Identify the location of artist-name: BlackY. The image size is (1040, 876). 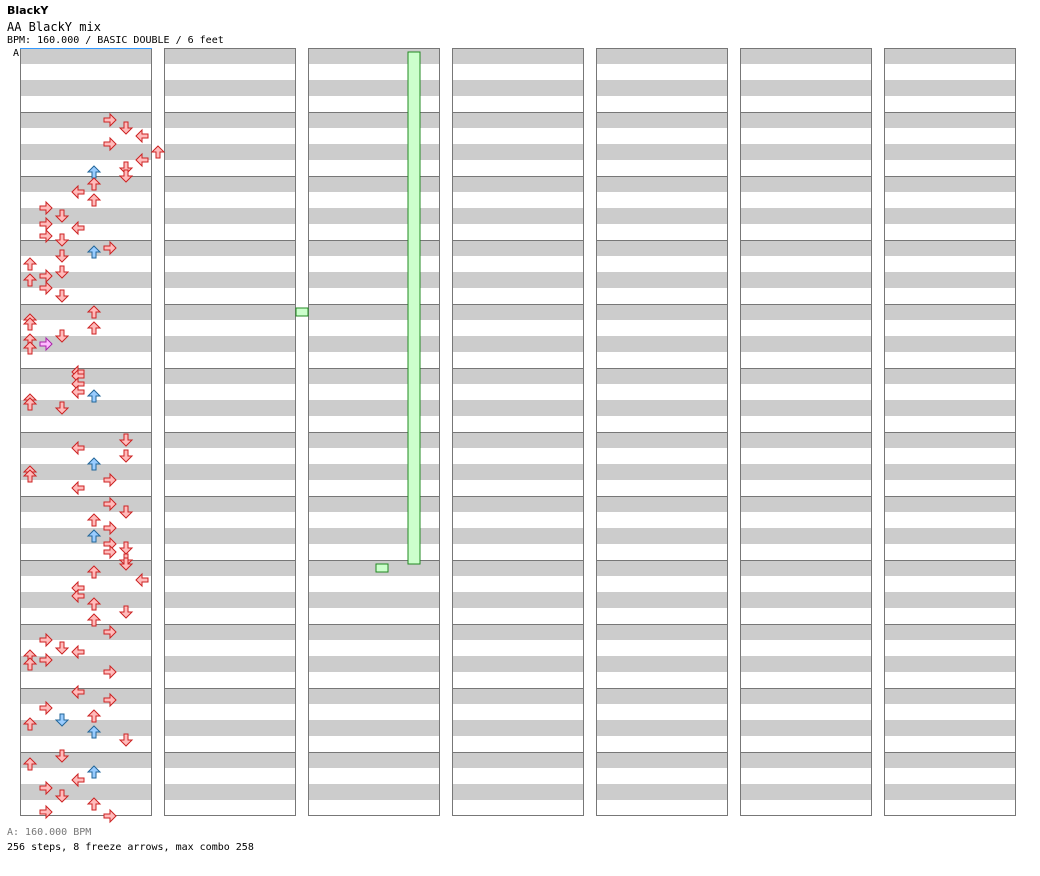
(28, 10).